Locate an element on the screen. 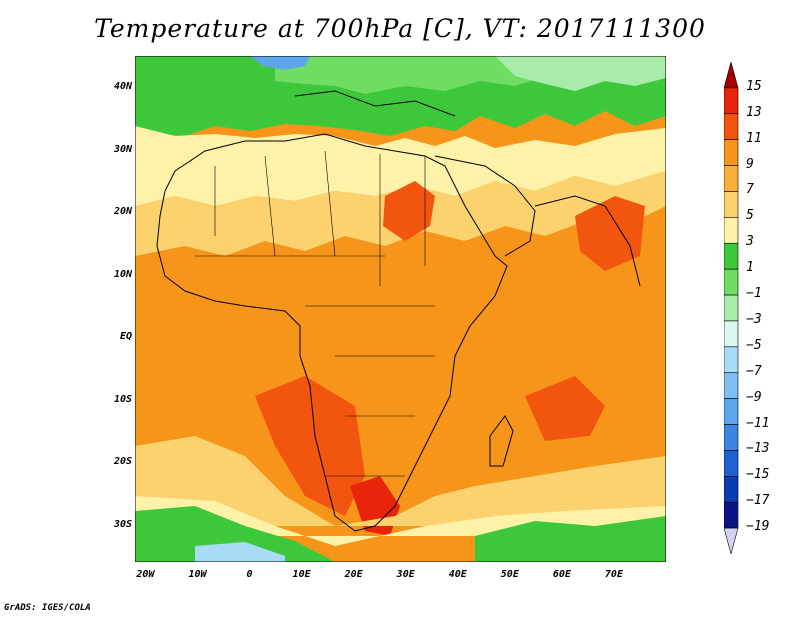  legend-tick-label: 5 is located at coordinates (750, 216).